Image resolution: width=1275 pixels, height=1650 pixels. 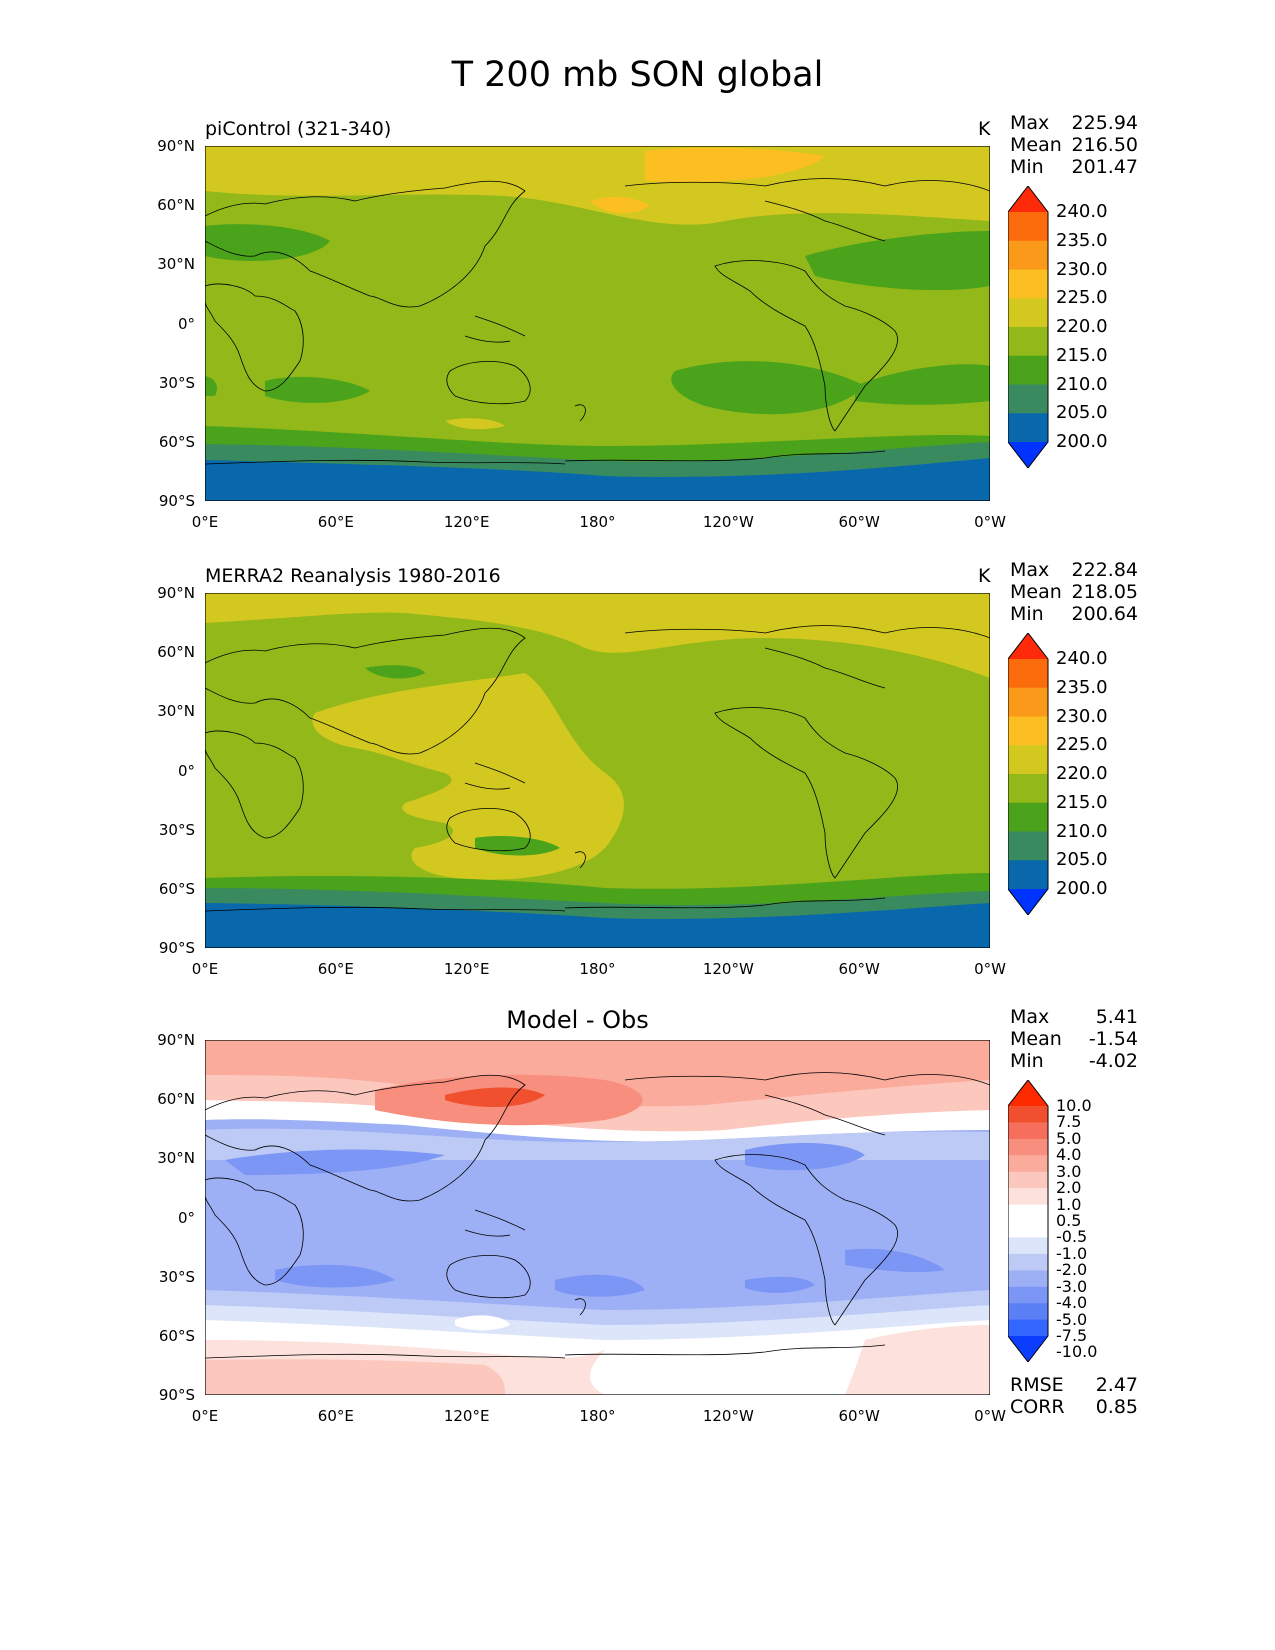 What do you see at coordinates (984, 129) in the screenshot?
I see `panel-1-units: K` at bounding box center [984, 129].